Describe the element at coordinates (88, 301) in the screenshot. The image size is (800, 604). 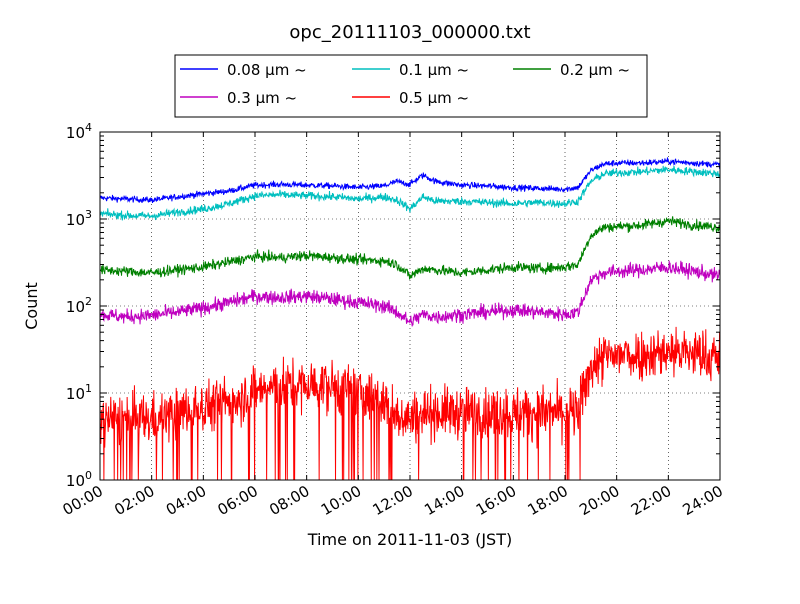
I see `y-tick-exponent: 2` at that location.